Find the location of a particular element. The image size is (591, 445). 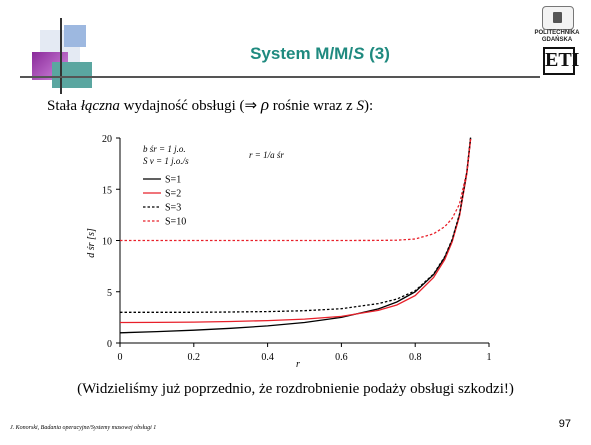

intro-italic-word: łączna is located at coordinates (100, 106).